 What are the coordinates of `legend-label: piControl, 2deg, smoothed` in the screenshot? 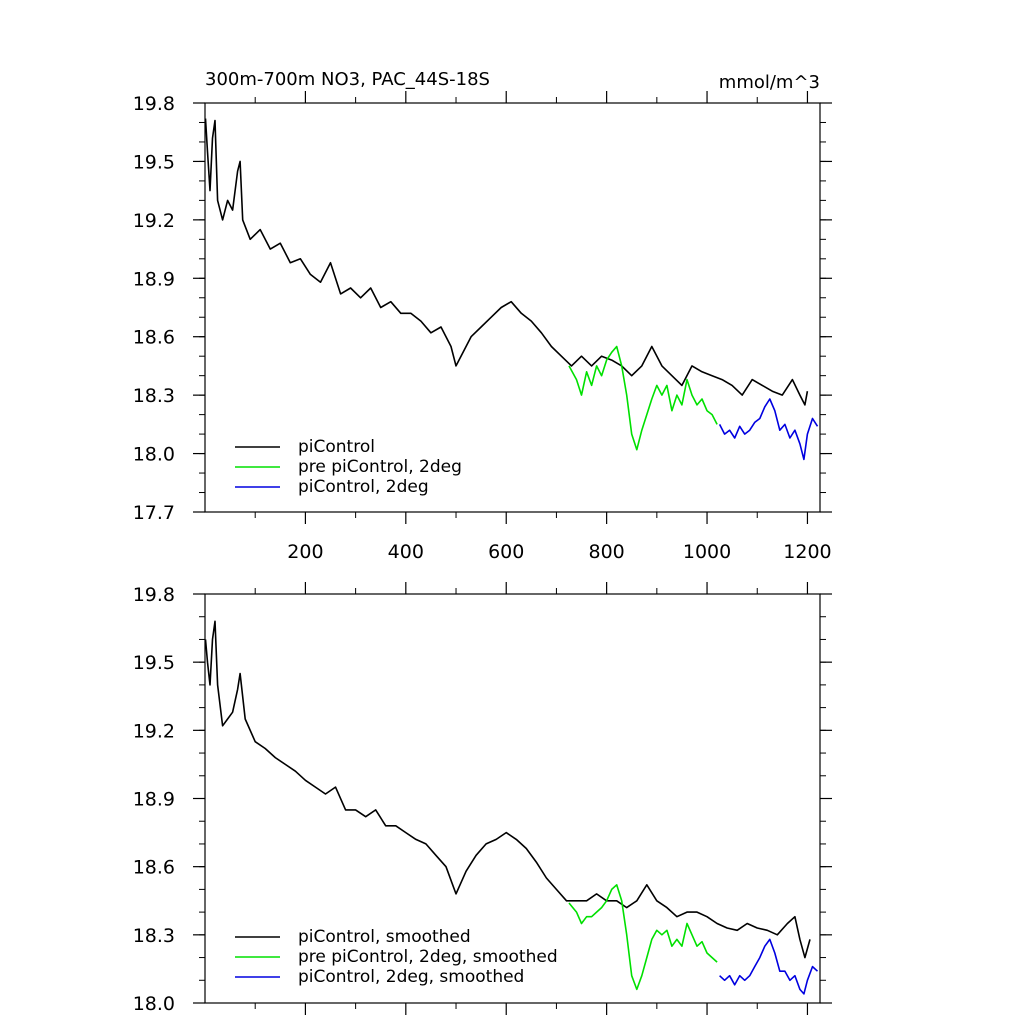 It's located at (411, 977).